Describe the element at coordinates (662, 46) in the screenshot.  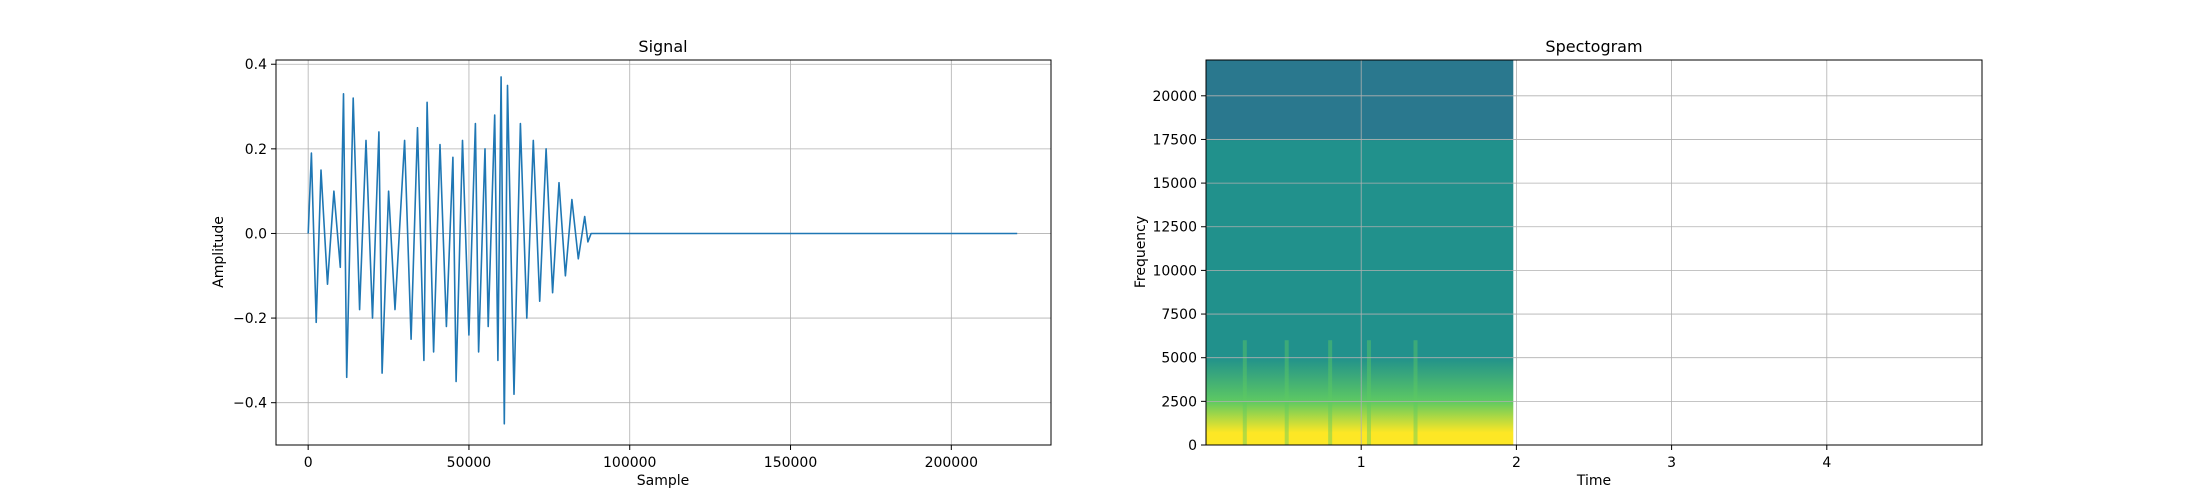
I see `signal-title: Signal` at that location.